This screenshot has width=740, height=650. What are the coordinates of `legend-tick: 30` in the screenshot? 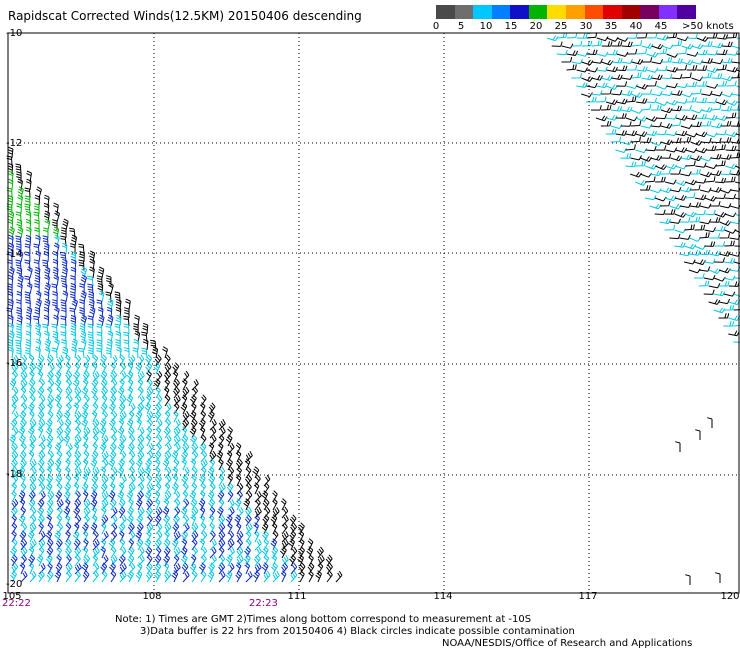 It's located at (586, 26).